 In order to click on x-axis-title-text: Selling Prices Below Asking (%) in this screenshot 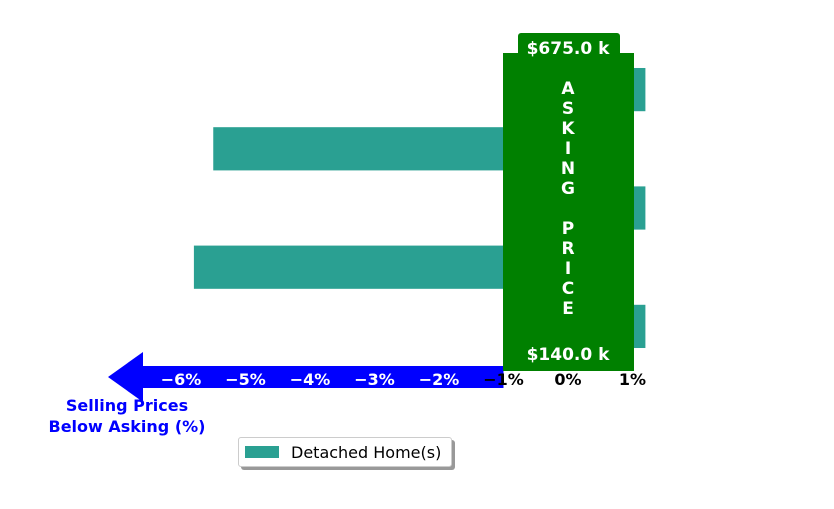, I will do `click(127, 416)`.